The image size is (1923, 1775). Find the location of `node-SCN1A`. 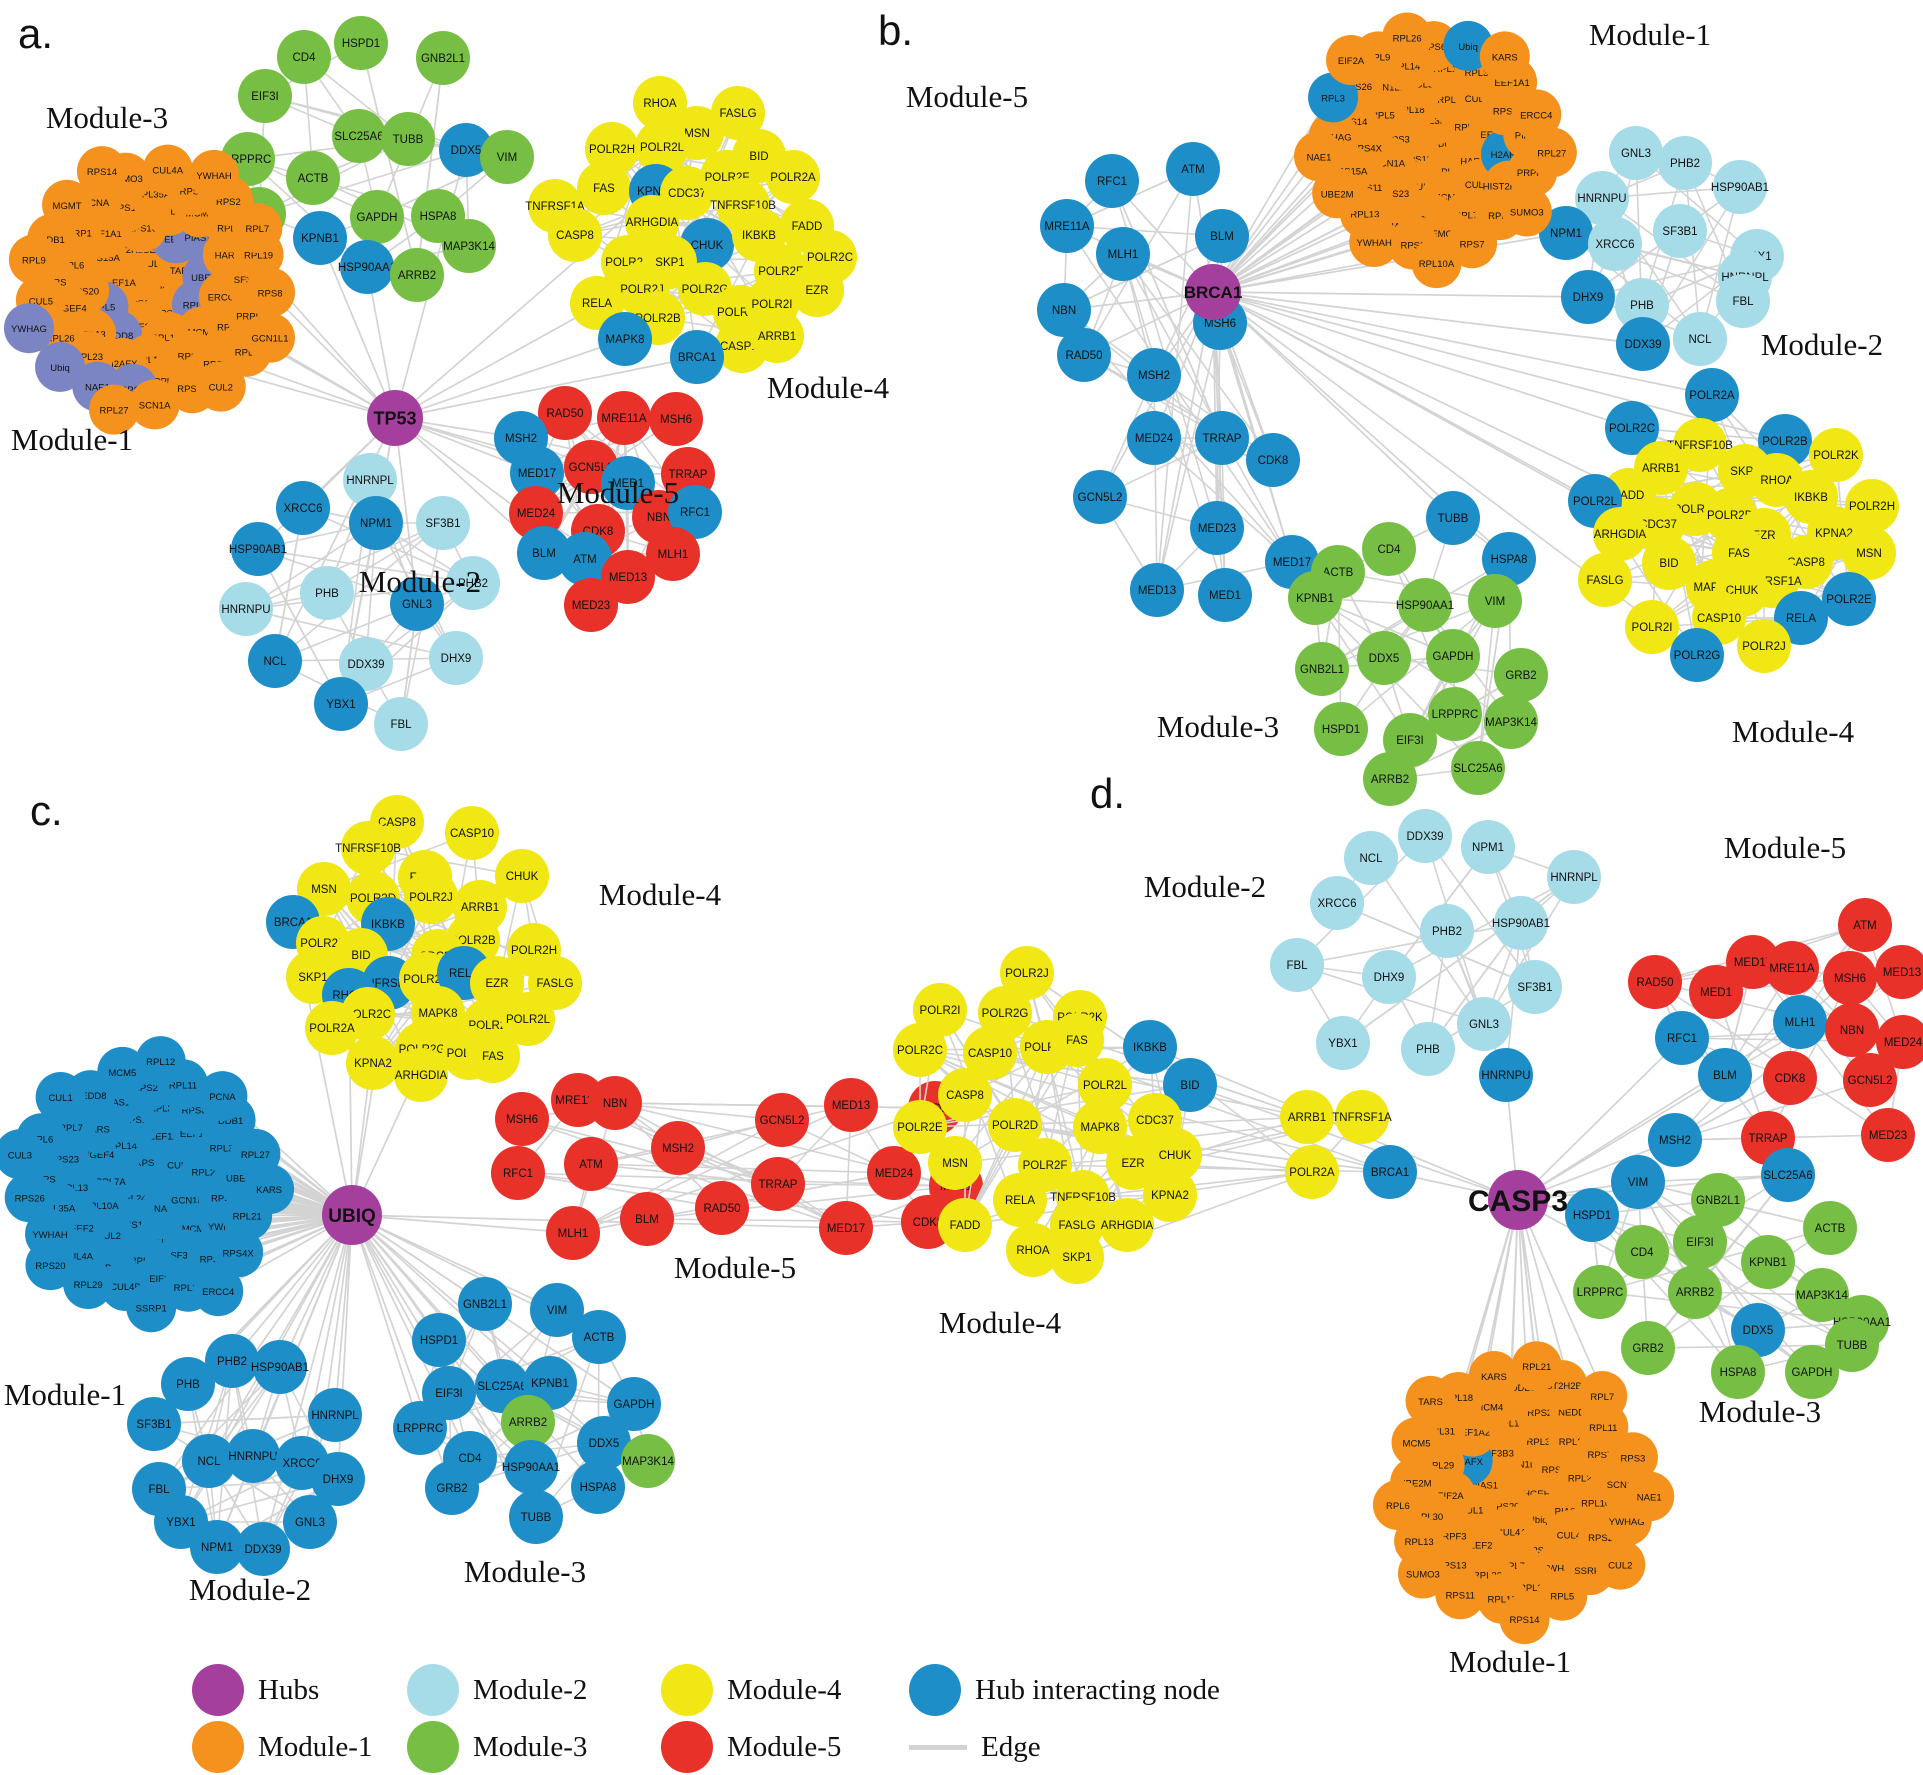

node-SCN1A is located at coordinates (154, 404).